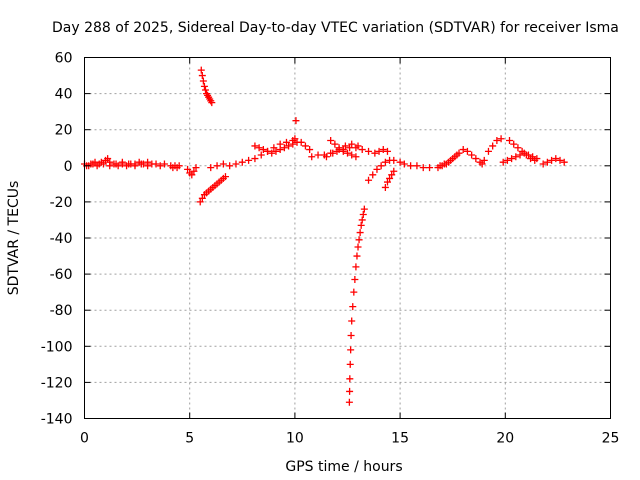 The image size is (640, 480). Describe the element at coordinates (64, 59) in the screenshot. I see `y-tick-label: 60` at that location.